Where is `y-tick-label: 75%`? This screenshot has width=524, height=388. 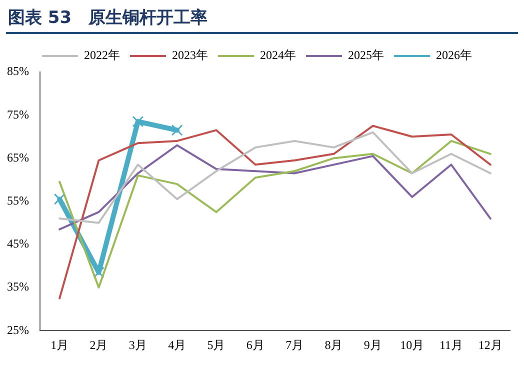 y-tick-label: 75% is located at coordinates (17, 114).